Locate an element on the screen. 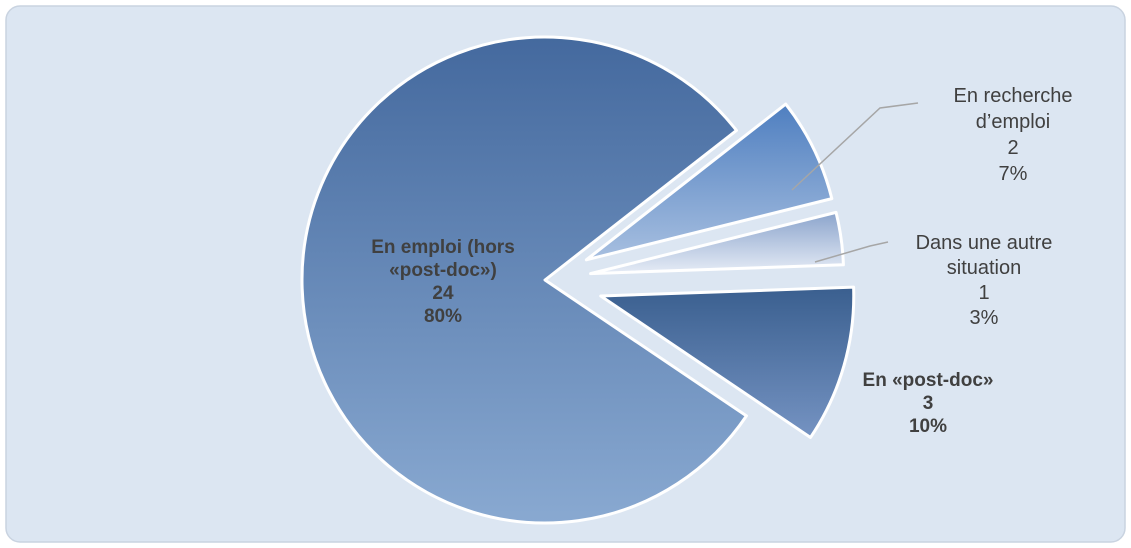 The image size is (1131, 548). label-post-doc-name: En «post-doc» is located at coordinates (928, 380).